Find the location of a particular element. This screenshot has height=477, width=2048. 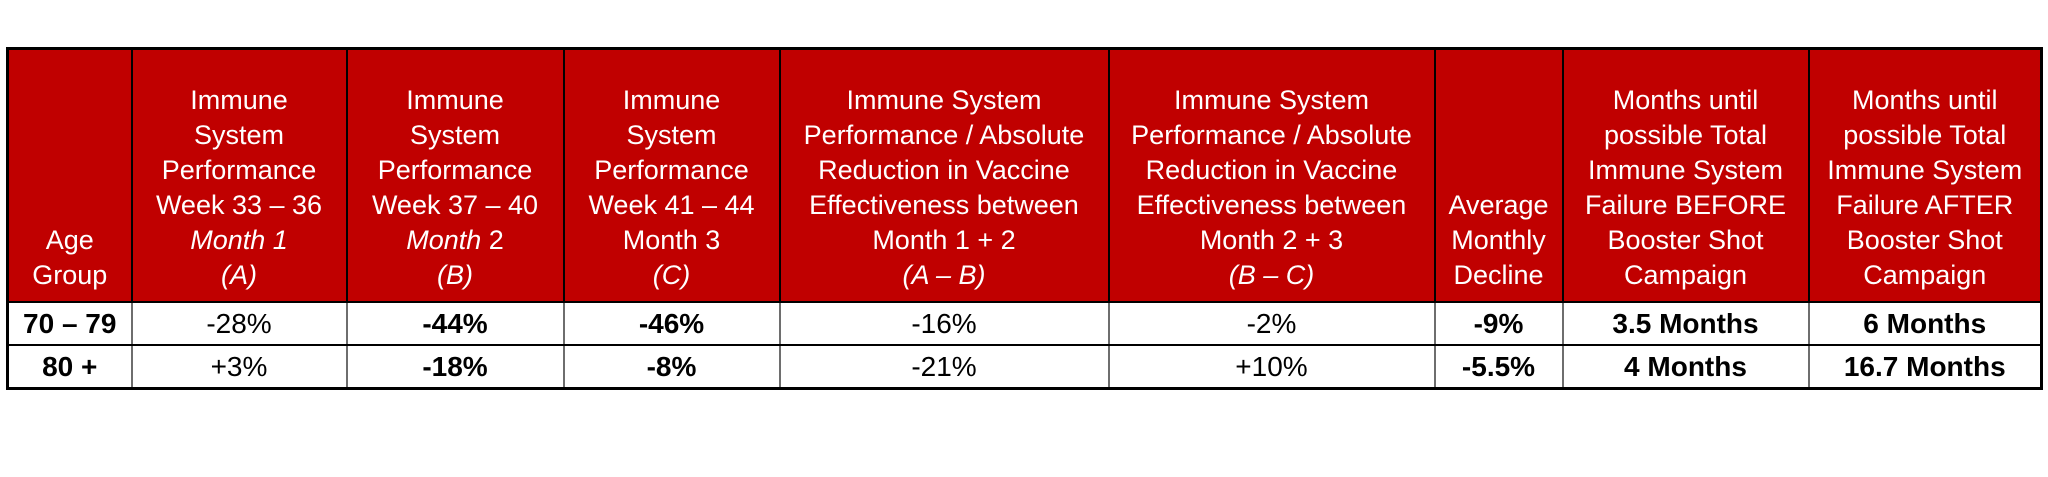

header-text: Group is located at coordinates (70, 275).